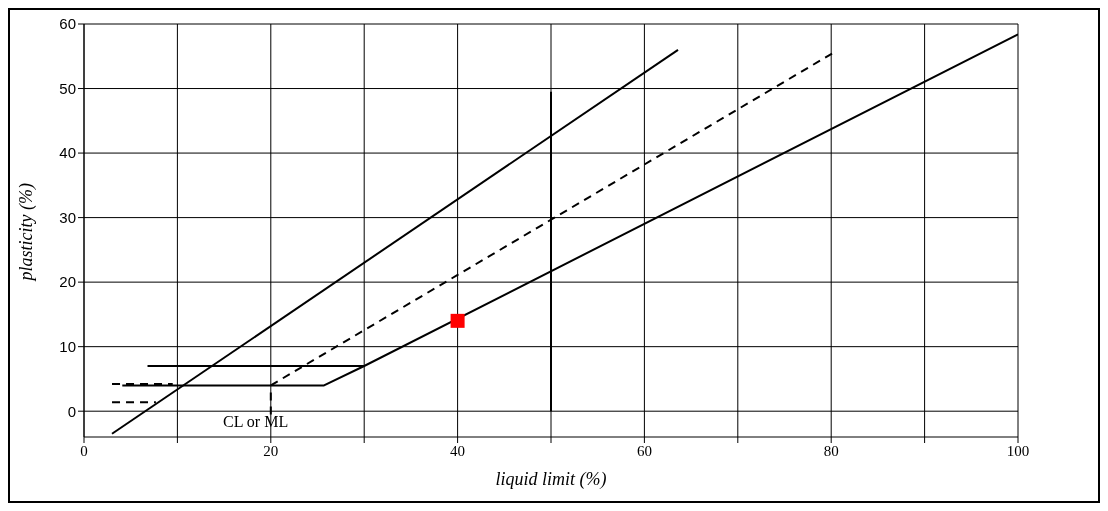 This screenshot has width=1108, height=511. Describe the element at coordinates (67, 24) in the screenshot. I see `y-tick-label: 60` at that location.